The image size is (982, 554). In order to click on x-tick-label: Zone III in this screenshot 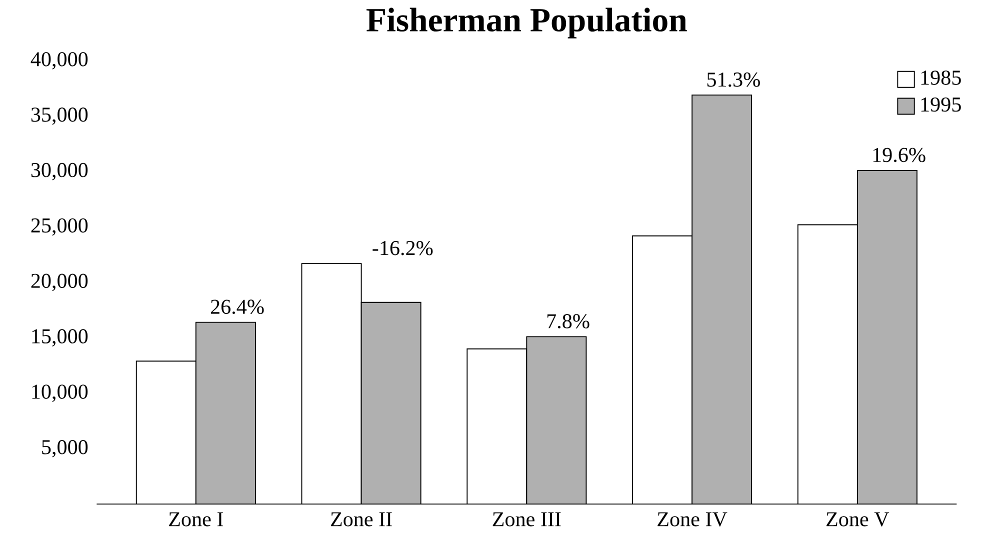, I will do `click(526, 519)`.